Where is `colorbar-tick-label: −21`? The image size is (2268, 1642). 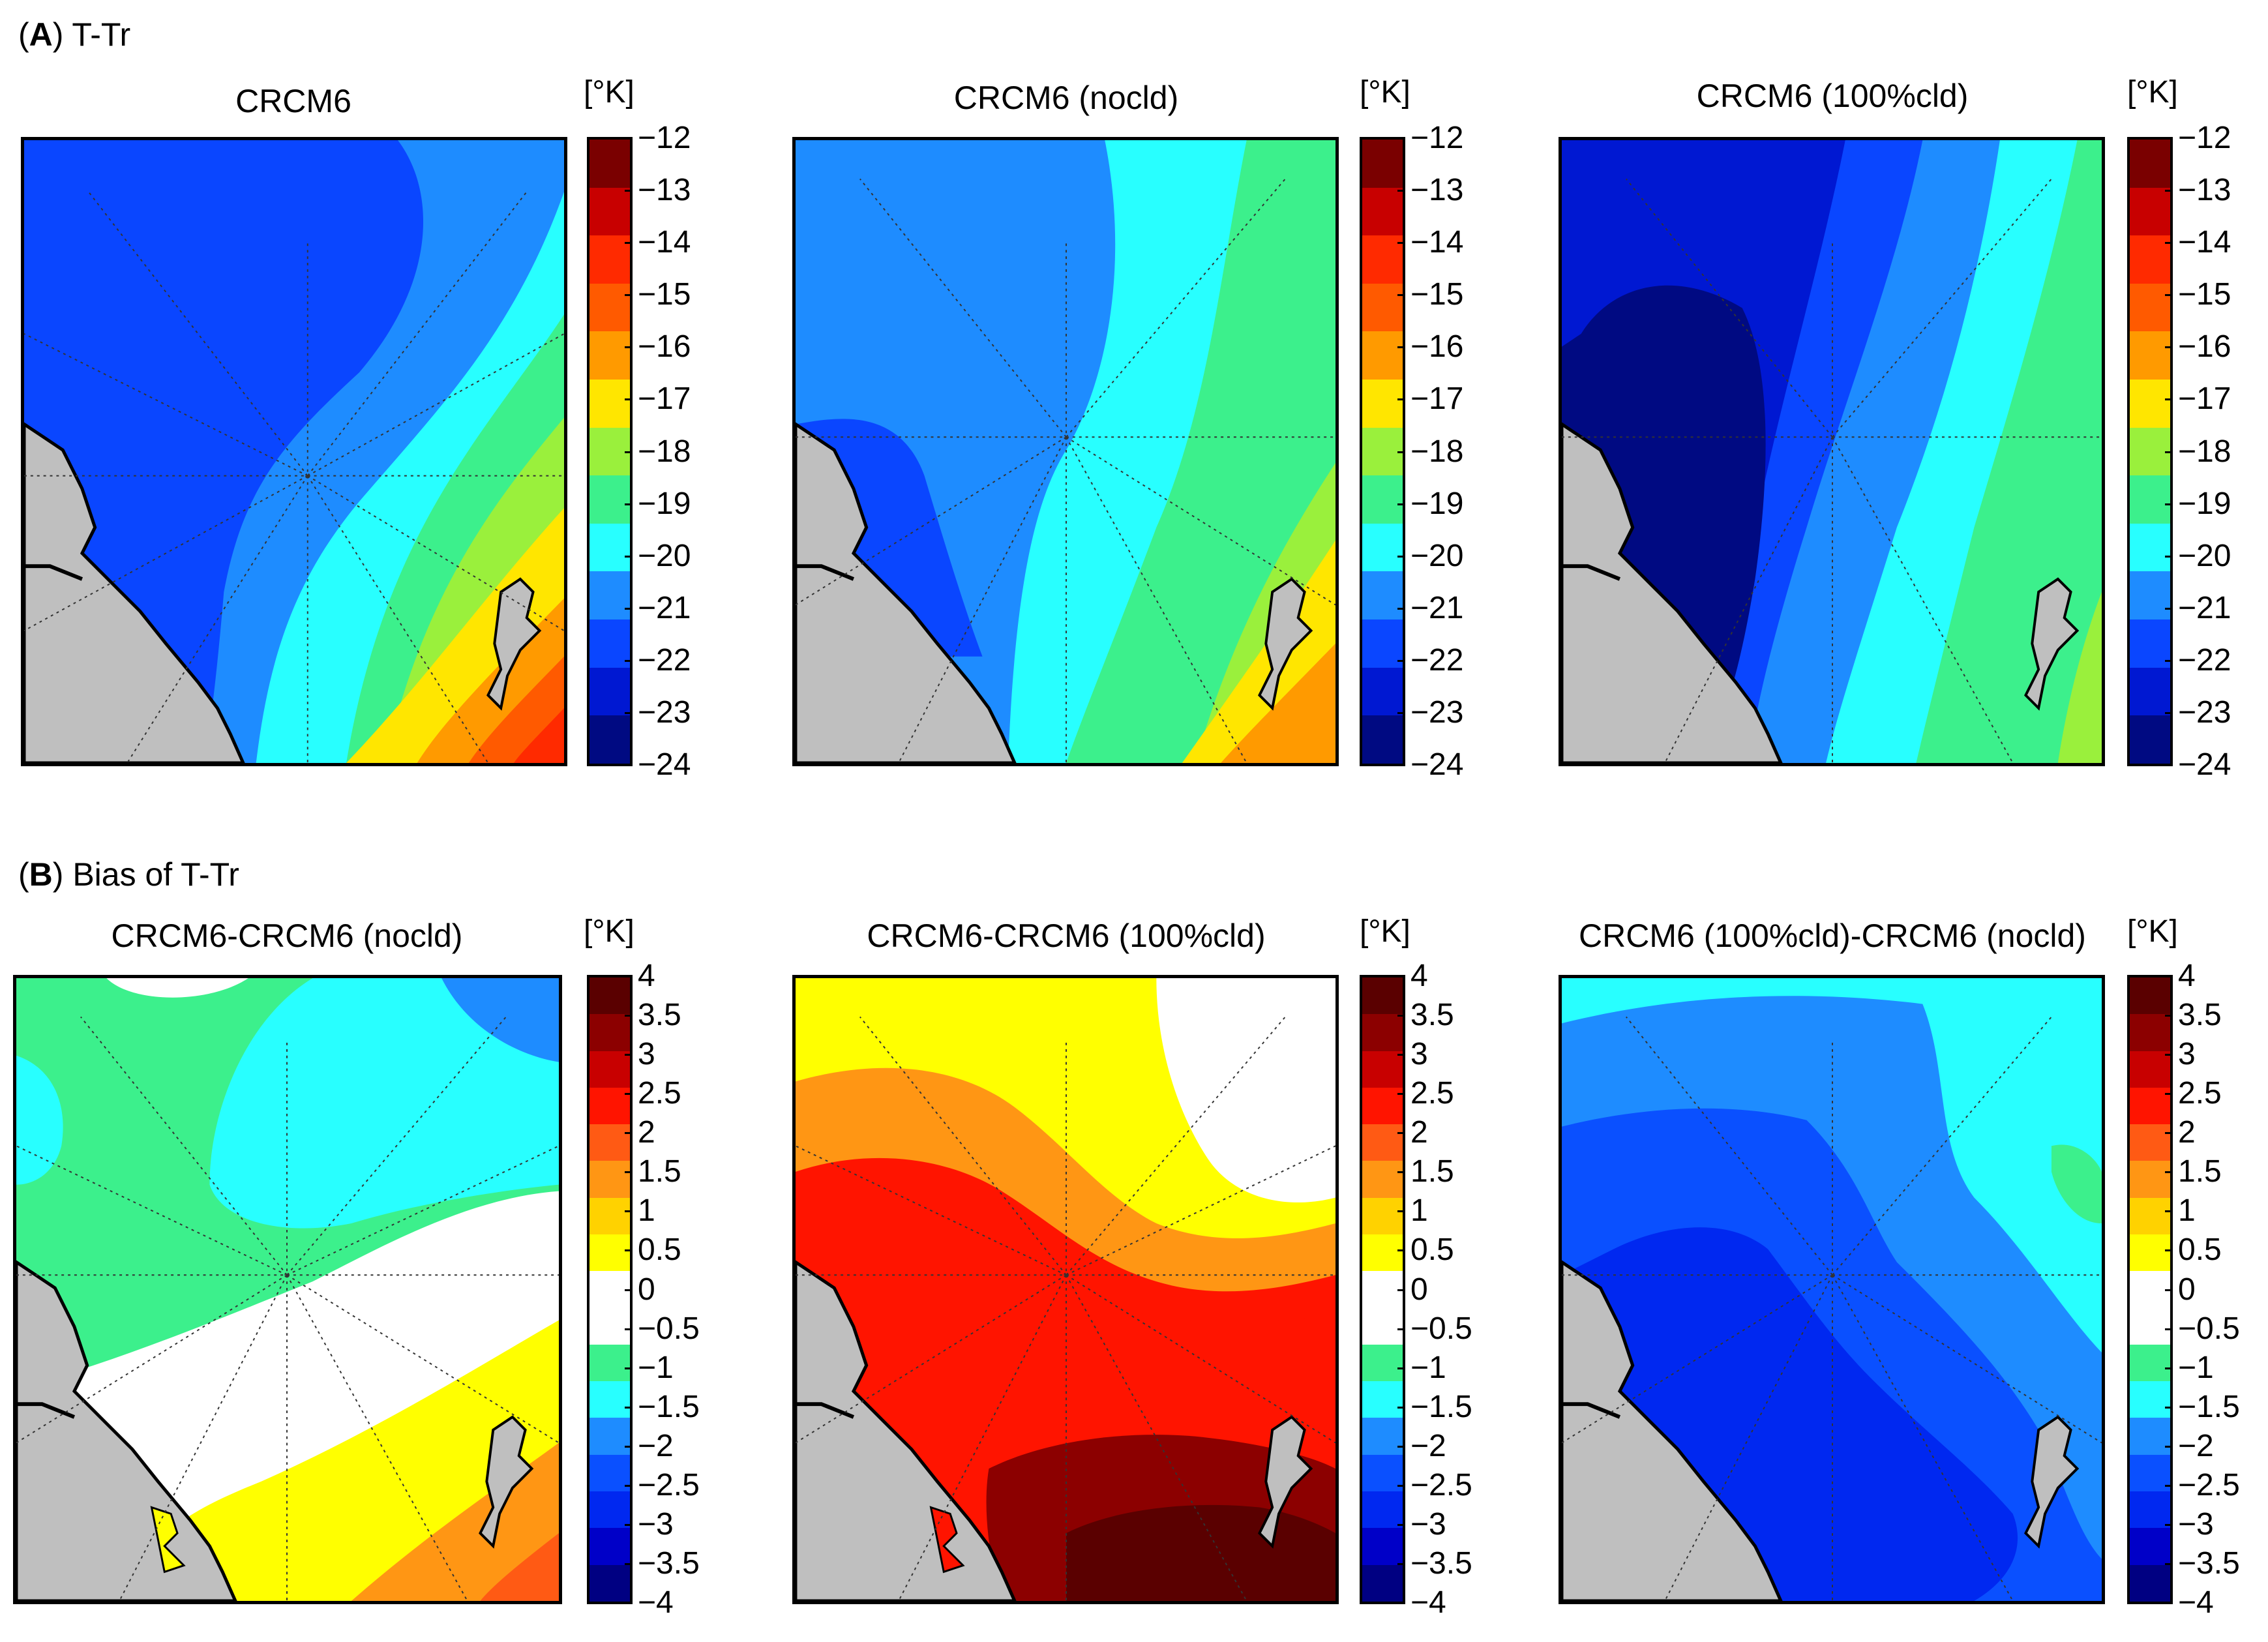
colorbar-tick-label: −21 is located at coordinates (664, 607).